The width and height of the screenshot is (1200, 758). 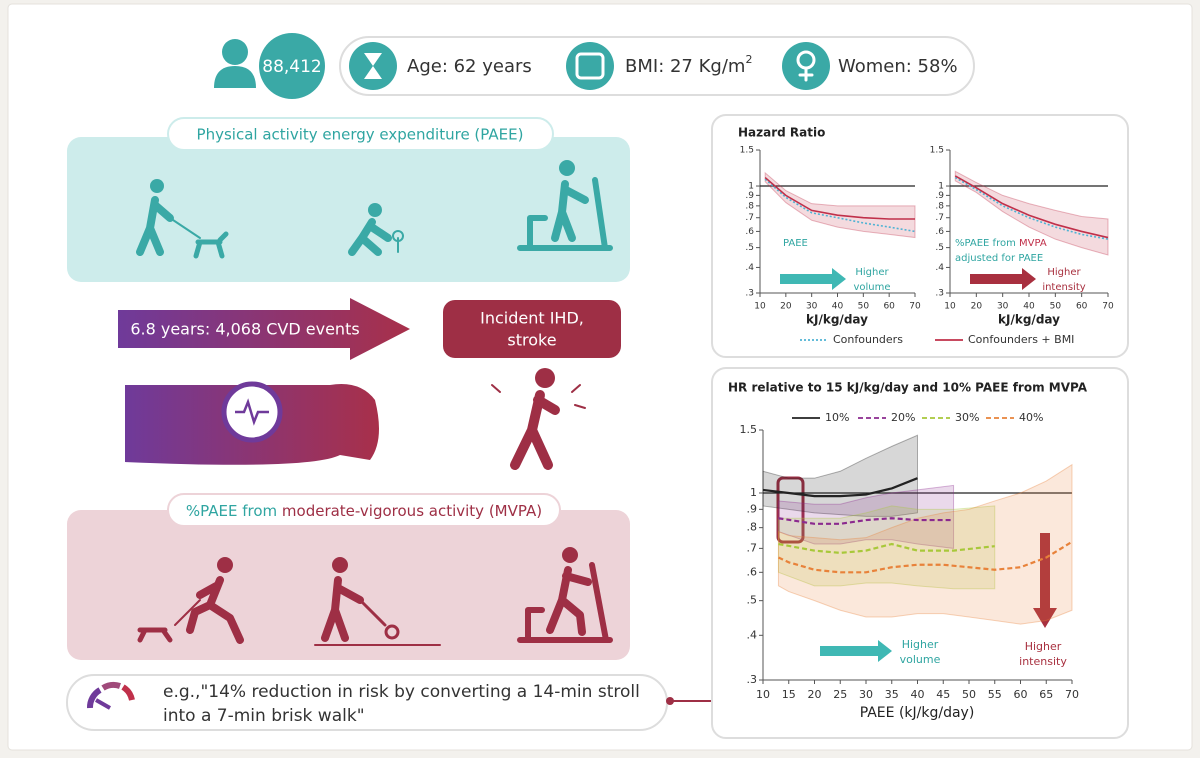 I want to click on bmi-superscript: 2, so click(x=748, y=59).